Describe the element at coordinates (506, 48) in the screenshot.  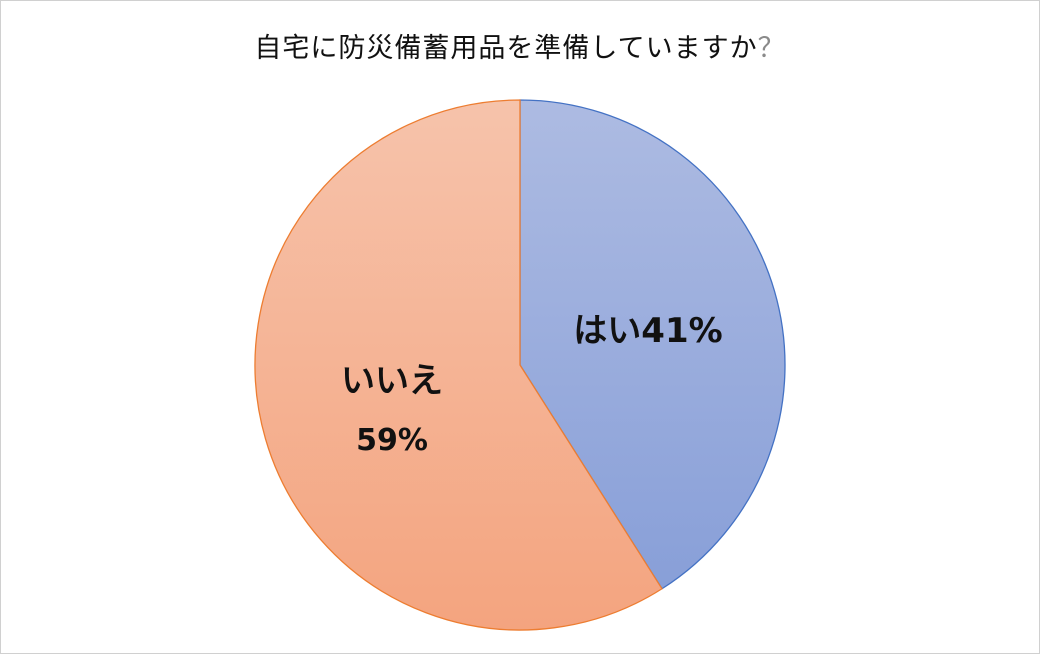
I see `chart-title-text: 自宅に防災備蓄用品を準備していますか` at that location.